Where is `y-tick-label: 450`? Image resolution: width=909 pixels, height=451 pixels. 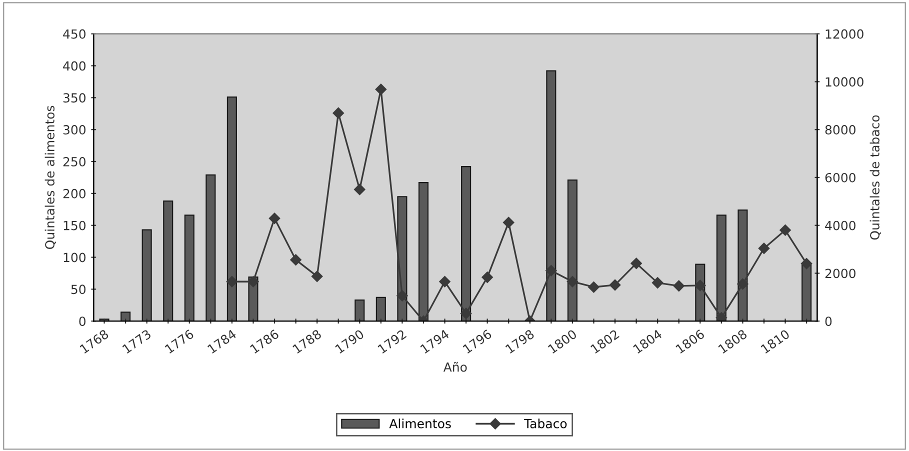 y-tick-label: 450 is located at coordinates (74, 34).